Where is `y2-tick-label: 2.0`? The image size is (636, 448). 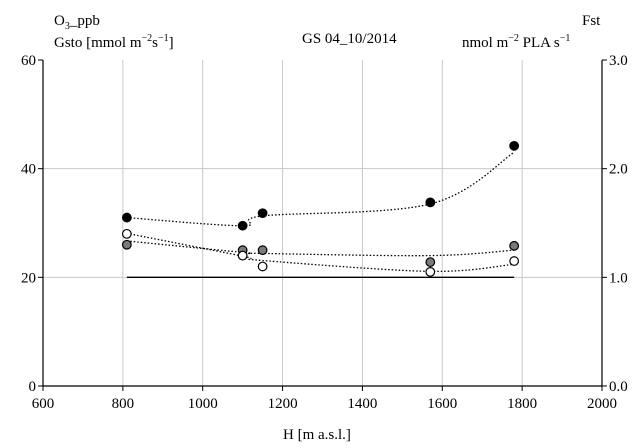
y2-tick-label: 2.0 is located at coordinates (618, 170).